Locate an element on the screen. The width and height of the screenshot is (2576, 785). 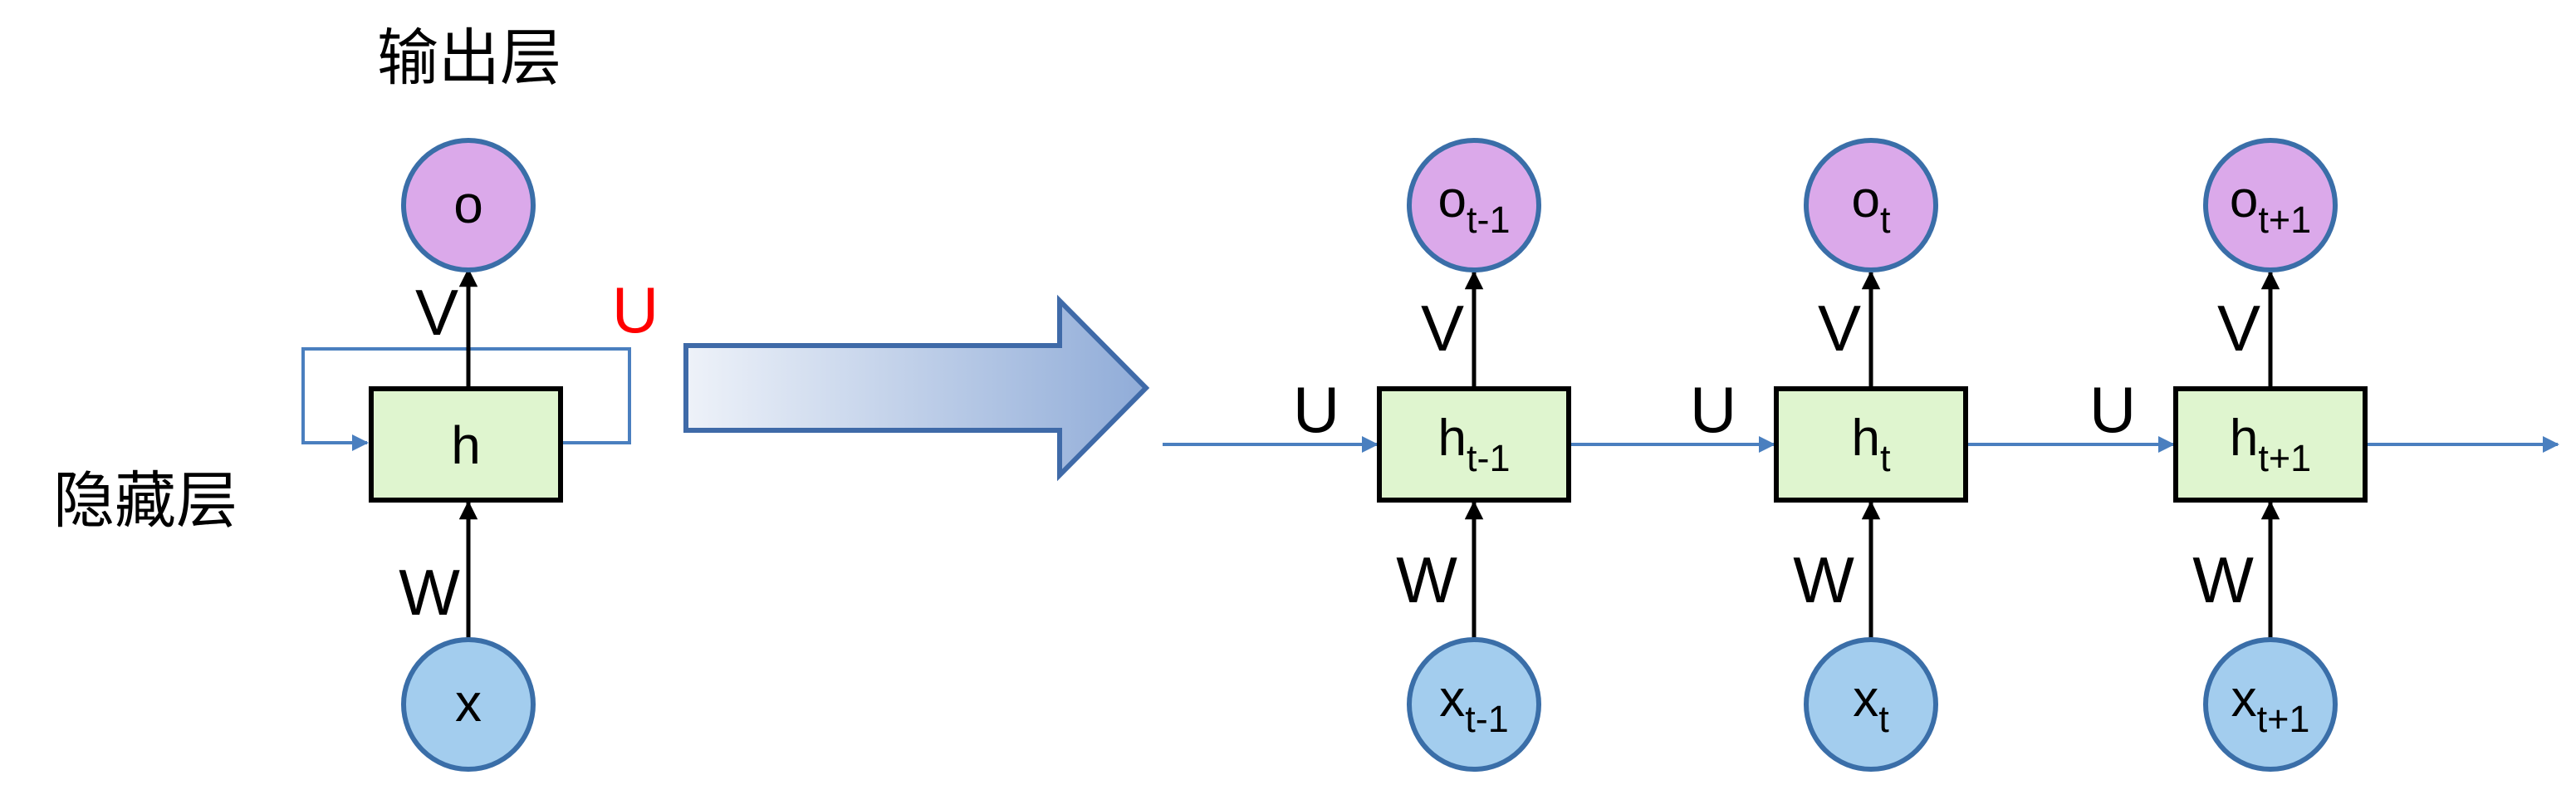
hidden-node-label: ht+1 is located at coordinates (2271, 444).